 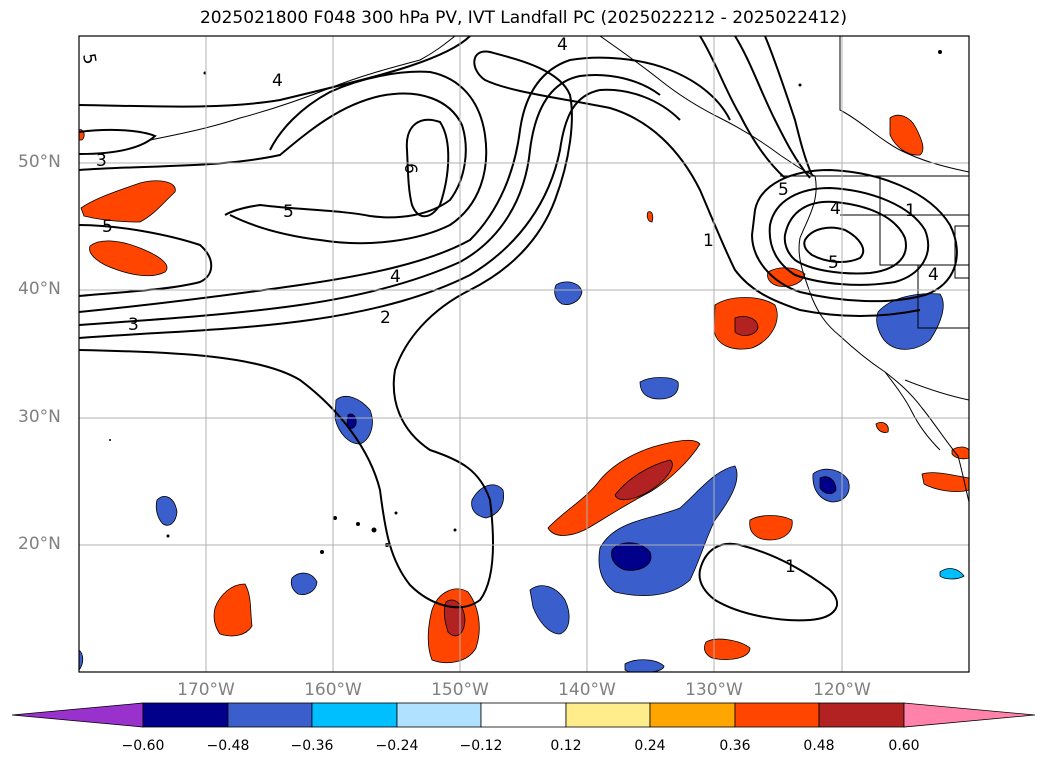 What do you see at coordinates (228, 746) in the screenshot?
I see `colorbar-tick-label: −0.48` at bounding box center [228, 746].